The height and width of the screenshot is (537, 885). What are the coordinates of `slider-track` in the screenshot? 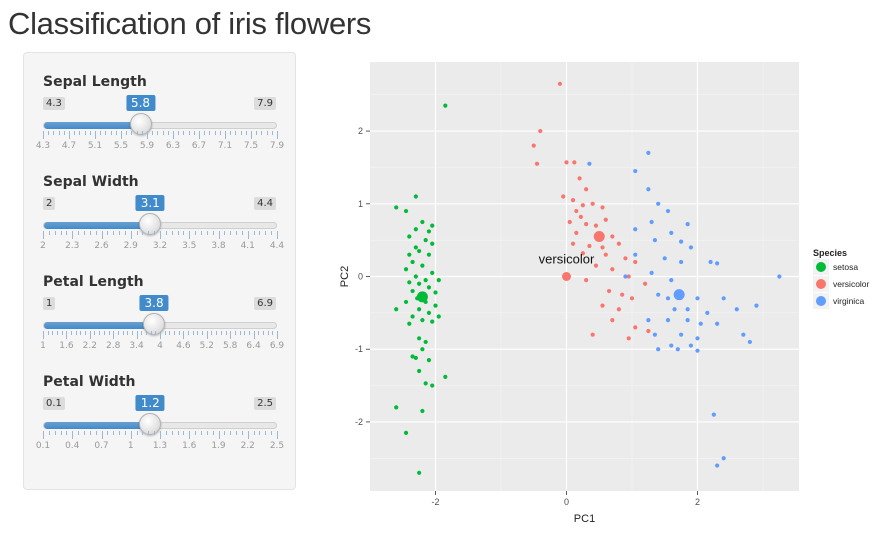 It's located at (160, 125).